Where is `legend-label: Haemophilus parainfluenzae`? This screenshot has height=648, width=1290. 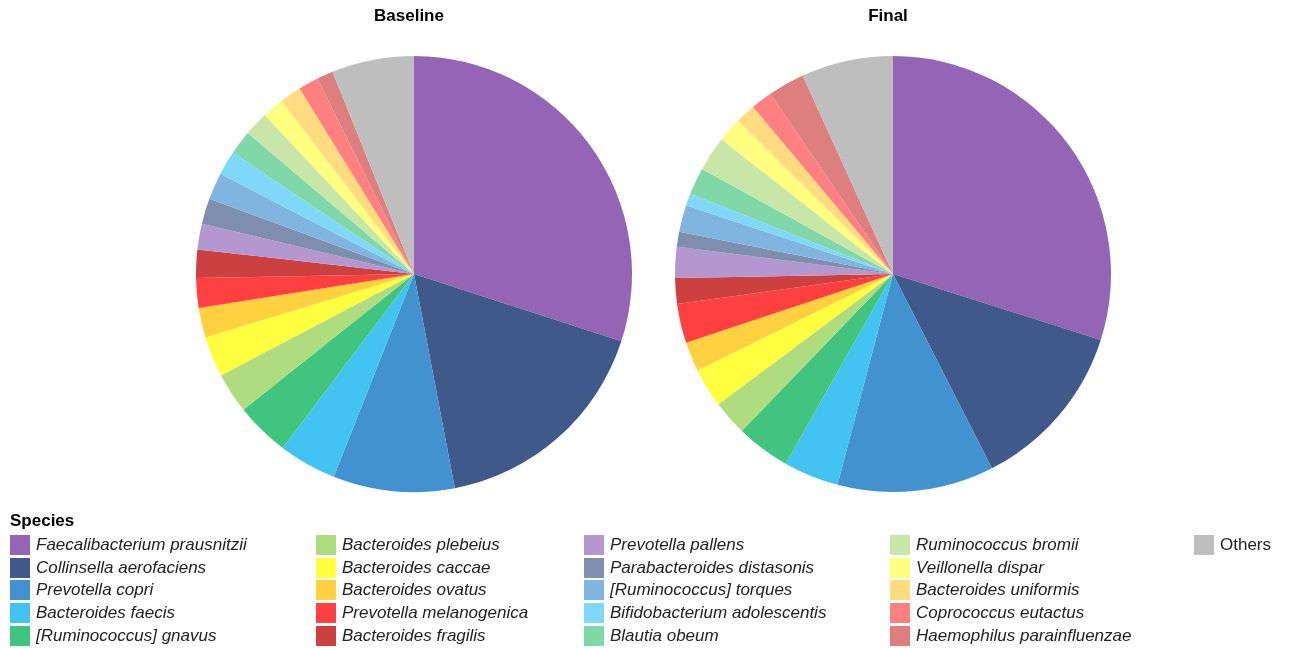
legend-label: Haemophilus parainfluenzae is located at coordinates (1024, 635).